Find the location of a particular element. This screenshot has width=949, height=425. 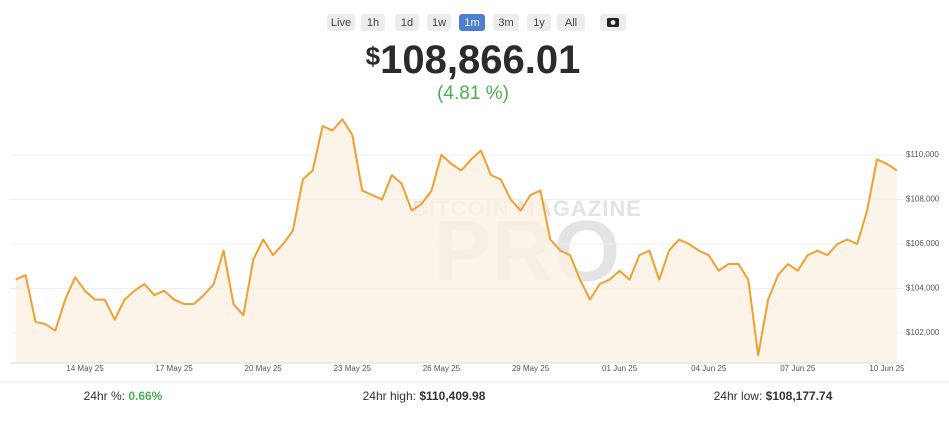

stat: 24hr %: 0.66% is located at coordinates (123, 396).